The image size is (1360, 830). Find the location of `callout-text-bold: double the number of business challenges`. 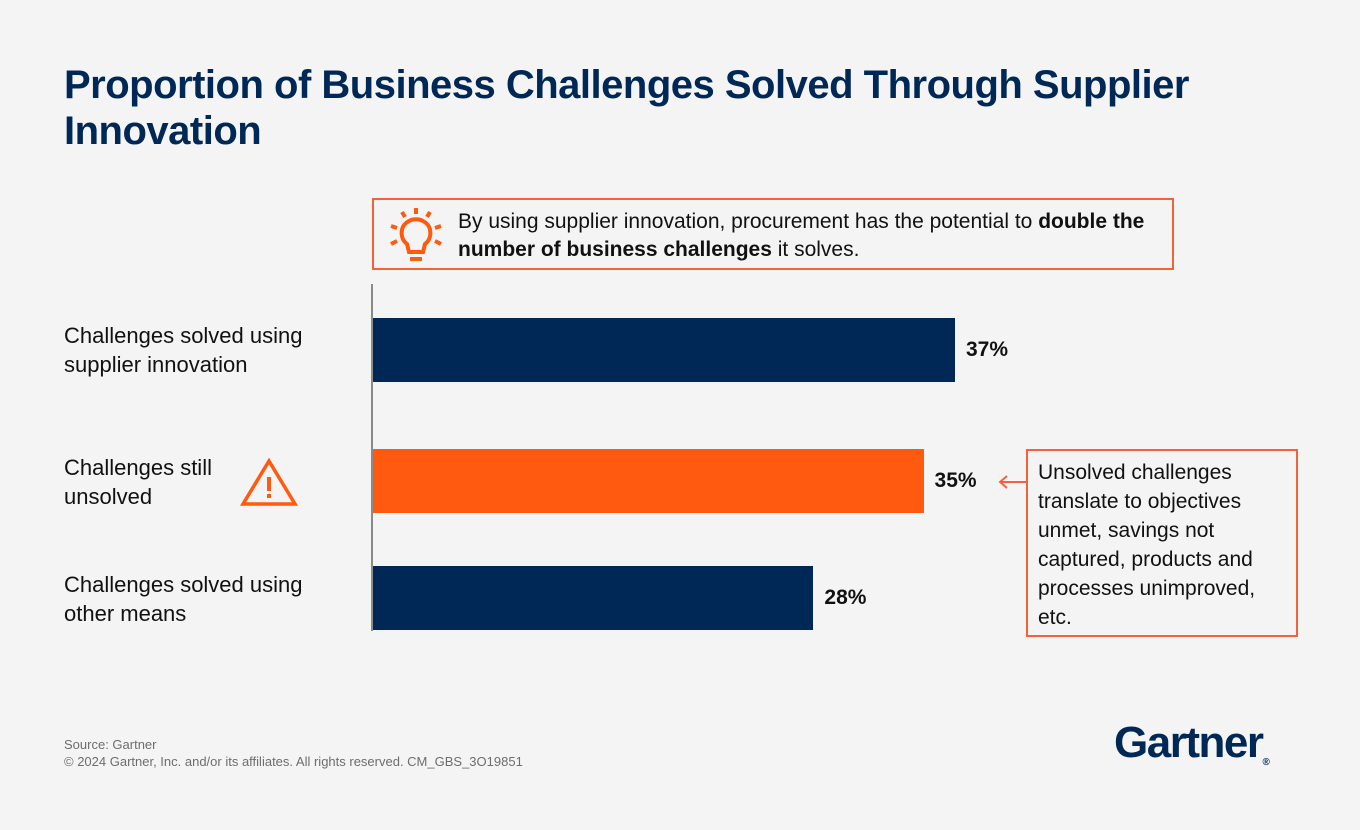

callout-text-bold: double the number of business challenges is located at coordinates (801, 235).